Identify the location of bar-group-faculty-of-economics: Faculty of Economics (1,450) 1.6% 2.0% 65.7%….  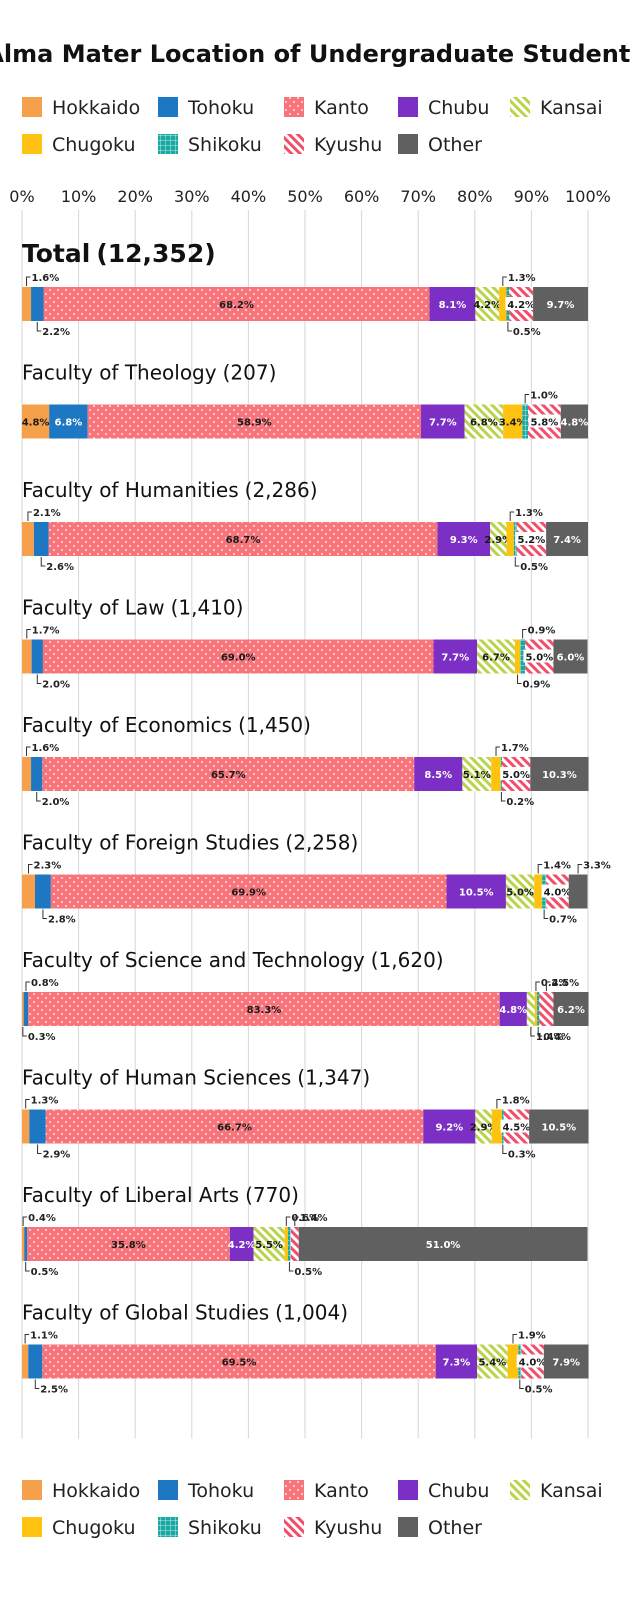
(305, 760).